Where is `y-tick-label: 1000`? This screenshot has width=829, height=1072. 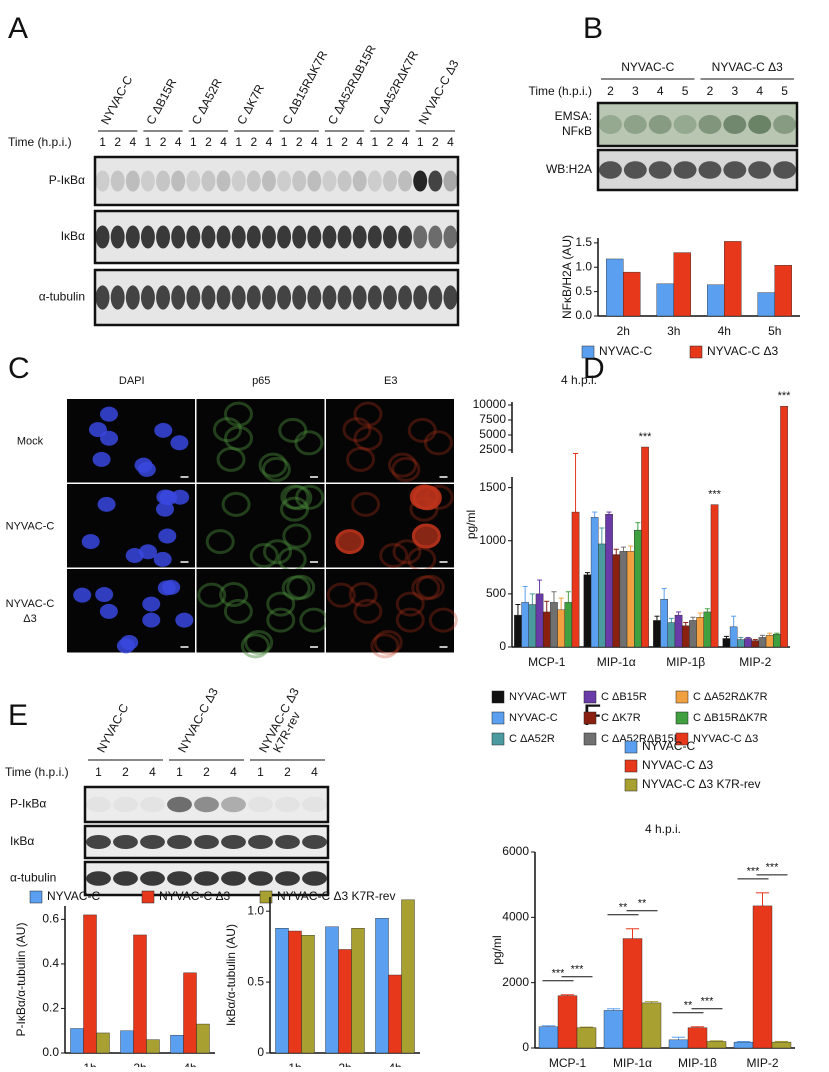
y-tick-label: 1000 is located at coordinates (492, 540).